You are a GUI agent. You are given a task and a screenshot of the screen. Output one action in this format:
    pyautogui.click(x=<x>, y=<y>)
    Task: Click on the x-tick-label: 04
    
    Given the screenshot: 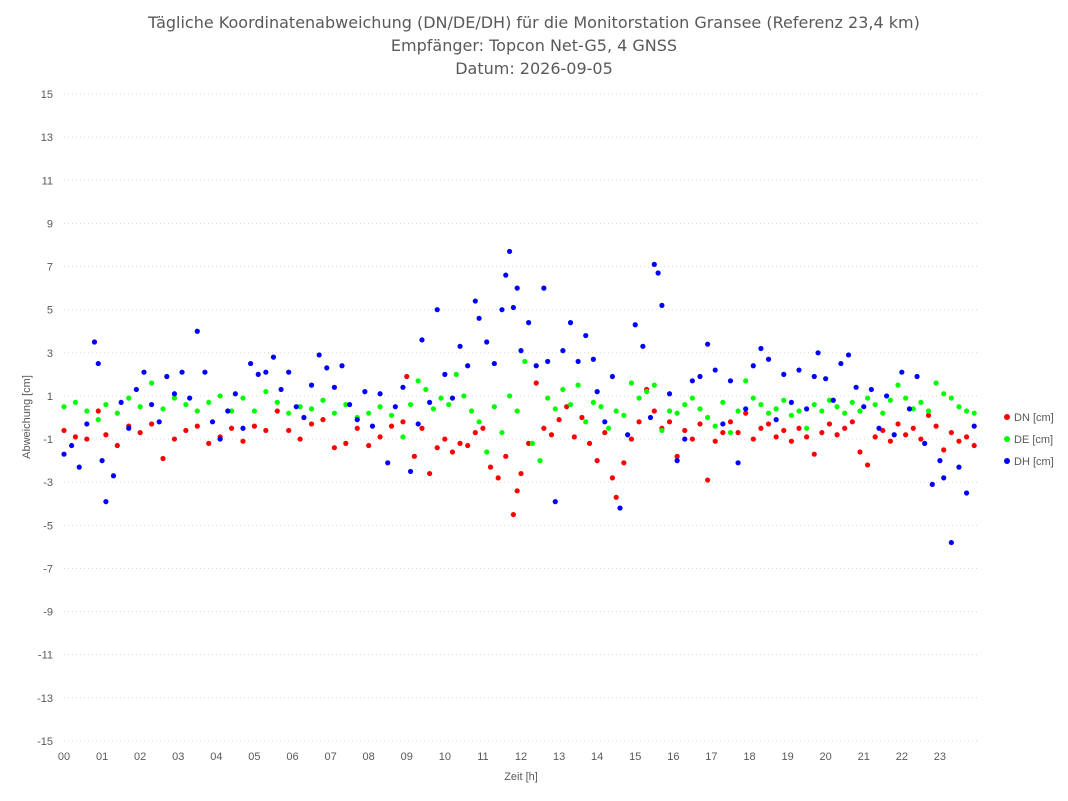 What is the action you would take?
    pyautogui.click(x=216, y=757)
    